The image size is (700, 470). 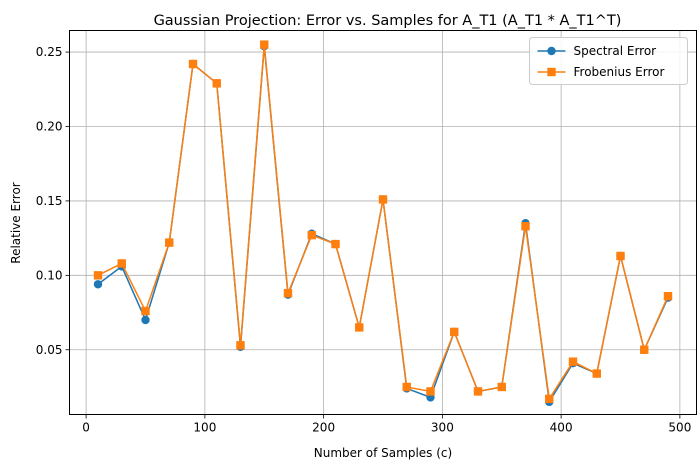 What do you see at coordinates (49, 350) in the screenshot?
I see `y-tick-label: 0.05` at bounding box center [49, 350].